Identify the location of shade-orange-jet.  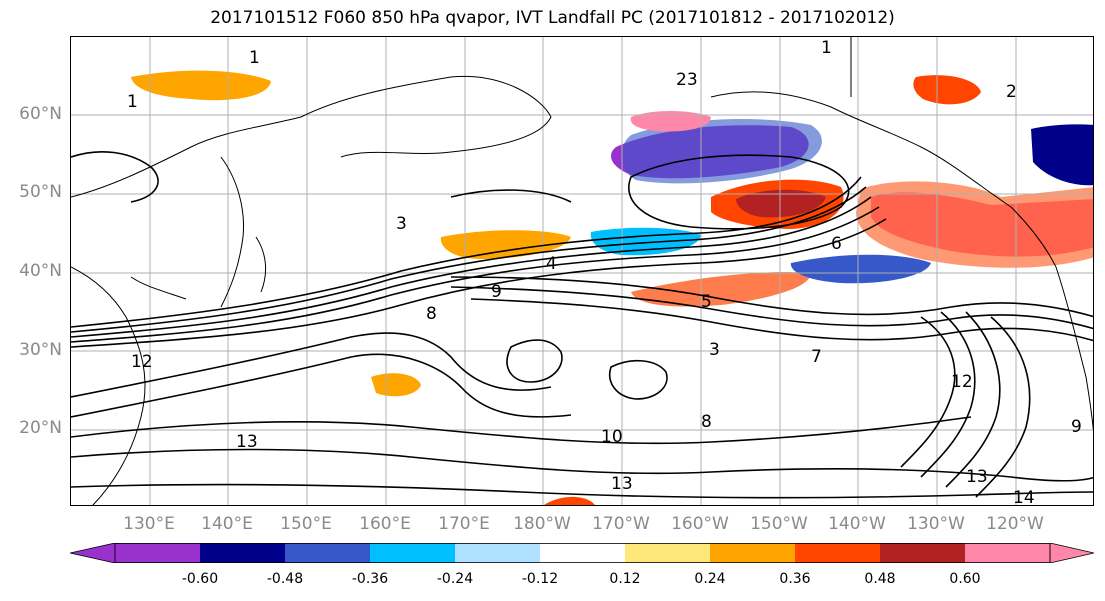
(721, 289).